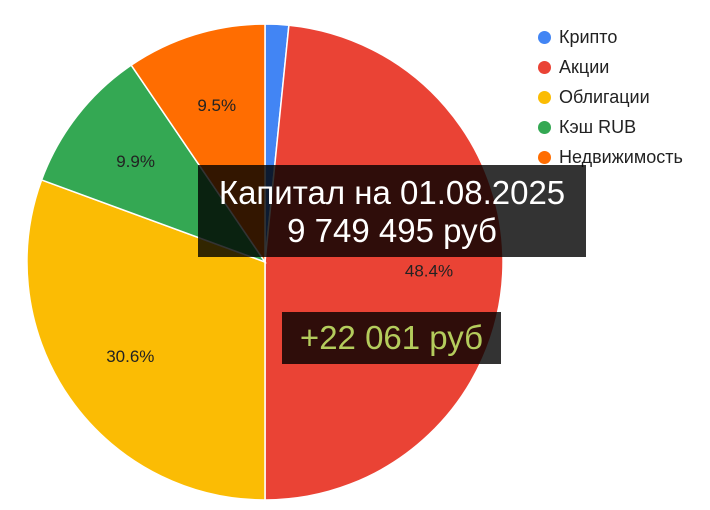 The width and height of the screenshot is (710, 510). I want to click on legend-item-cash: Кэш RUB, so click(610, 127).